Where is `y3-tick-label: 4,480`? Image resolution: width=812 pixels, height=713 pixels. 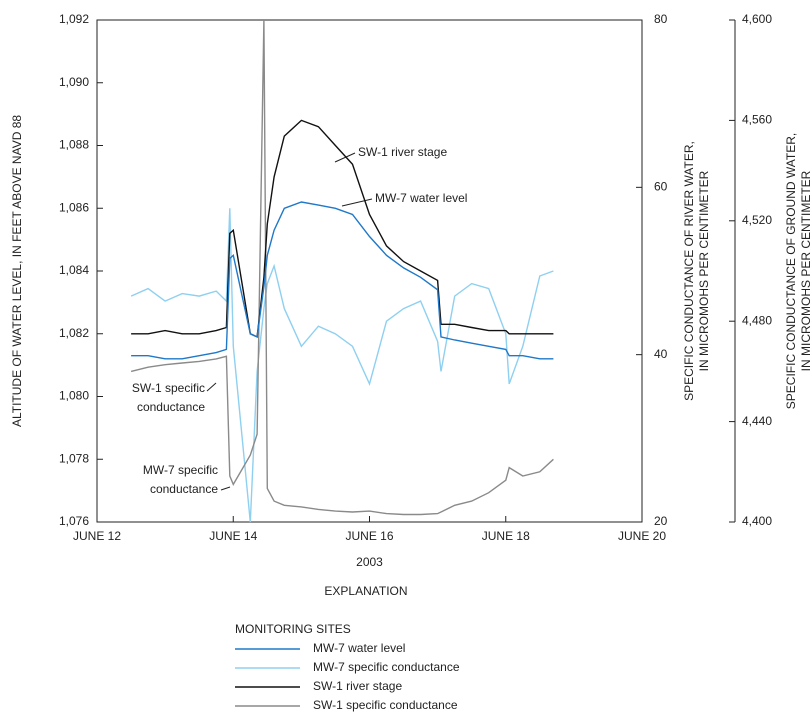
y3-tick-label: 4,480 is located at coordinates (757, 320).